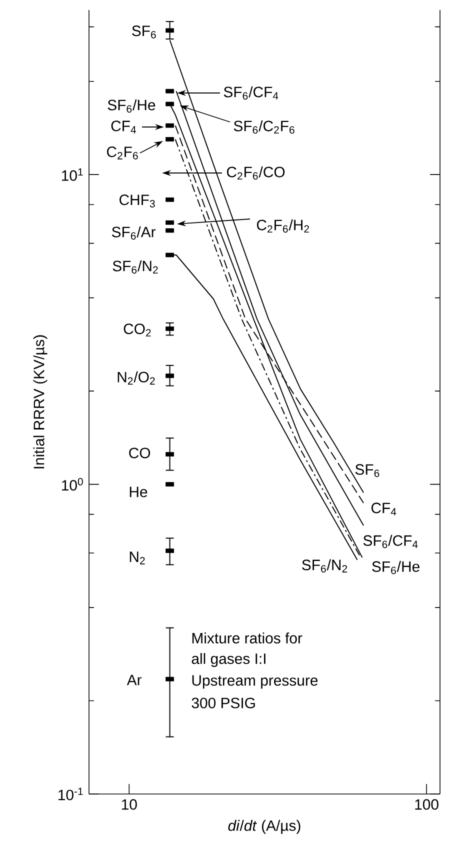 This screenshot has height=848, width=459. Describe the element at coordinates (135, 267) in the screenshot. I see `annotation: SF$_{6}$/N$_{2}$` at that location.